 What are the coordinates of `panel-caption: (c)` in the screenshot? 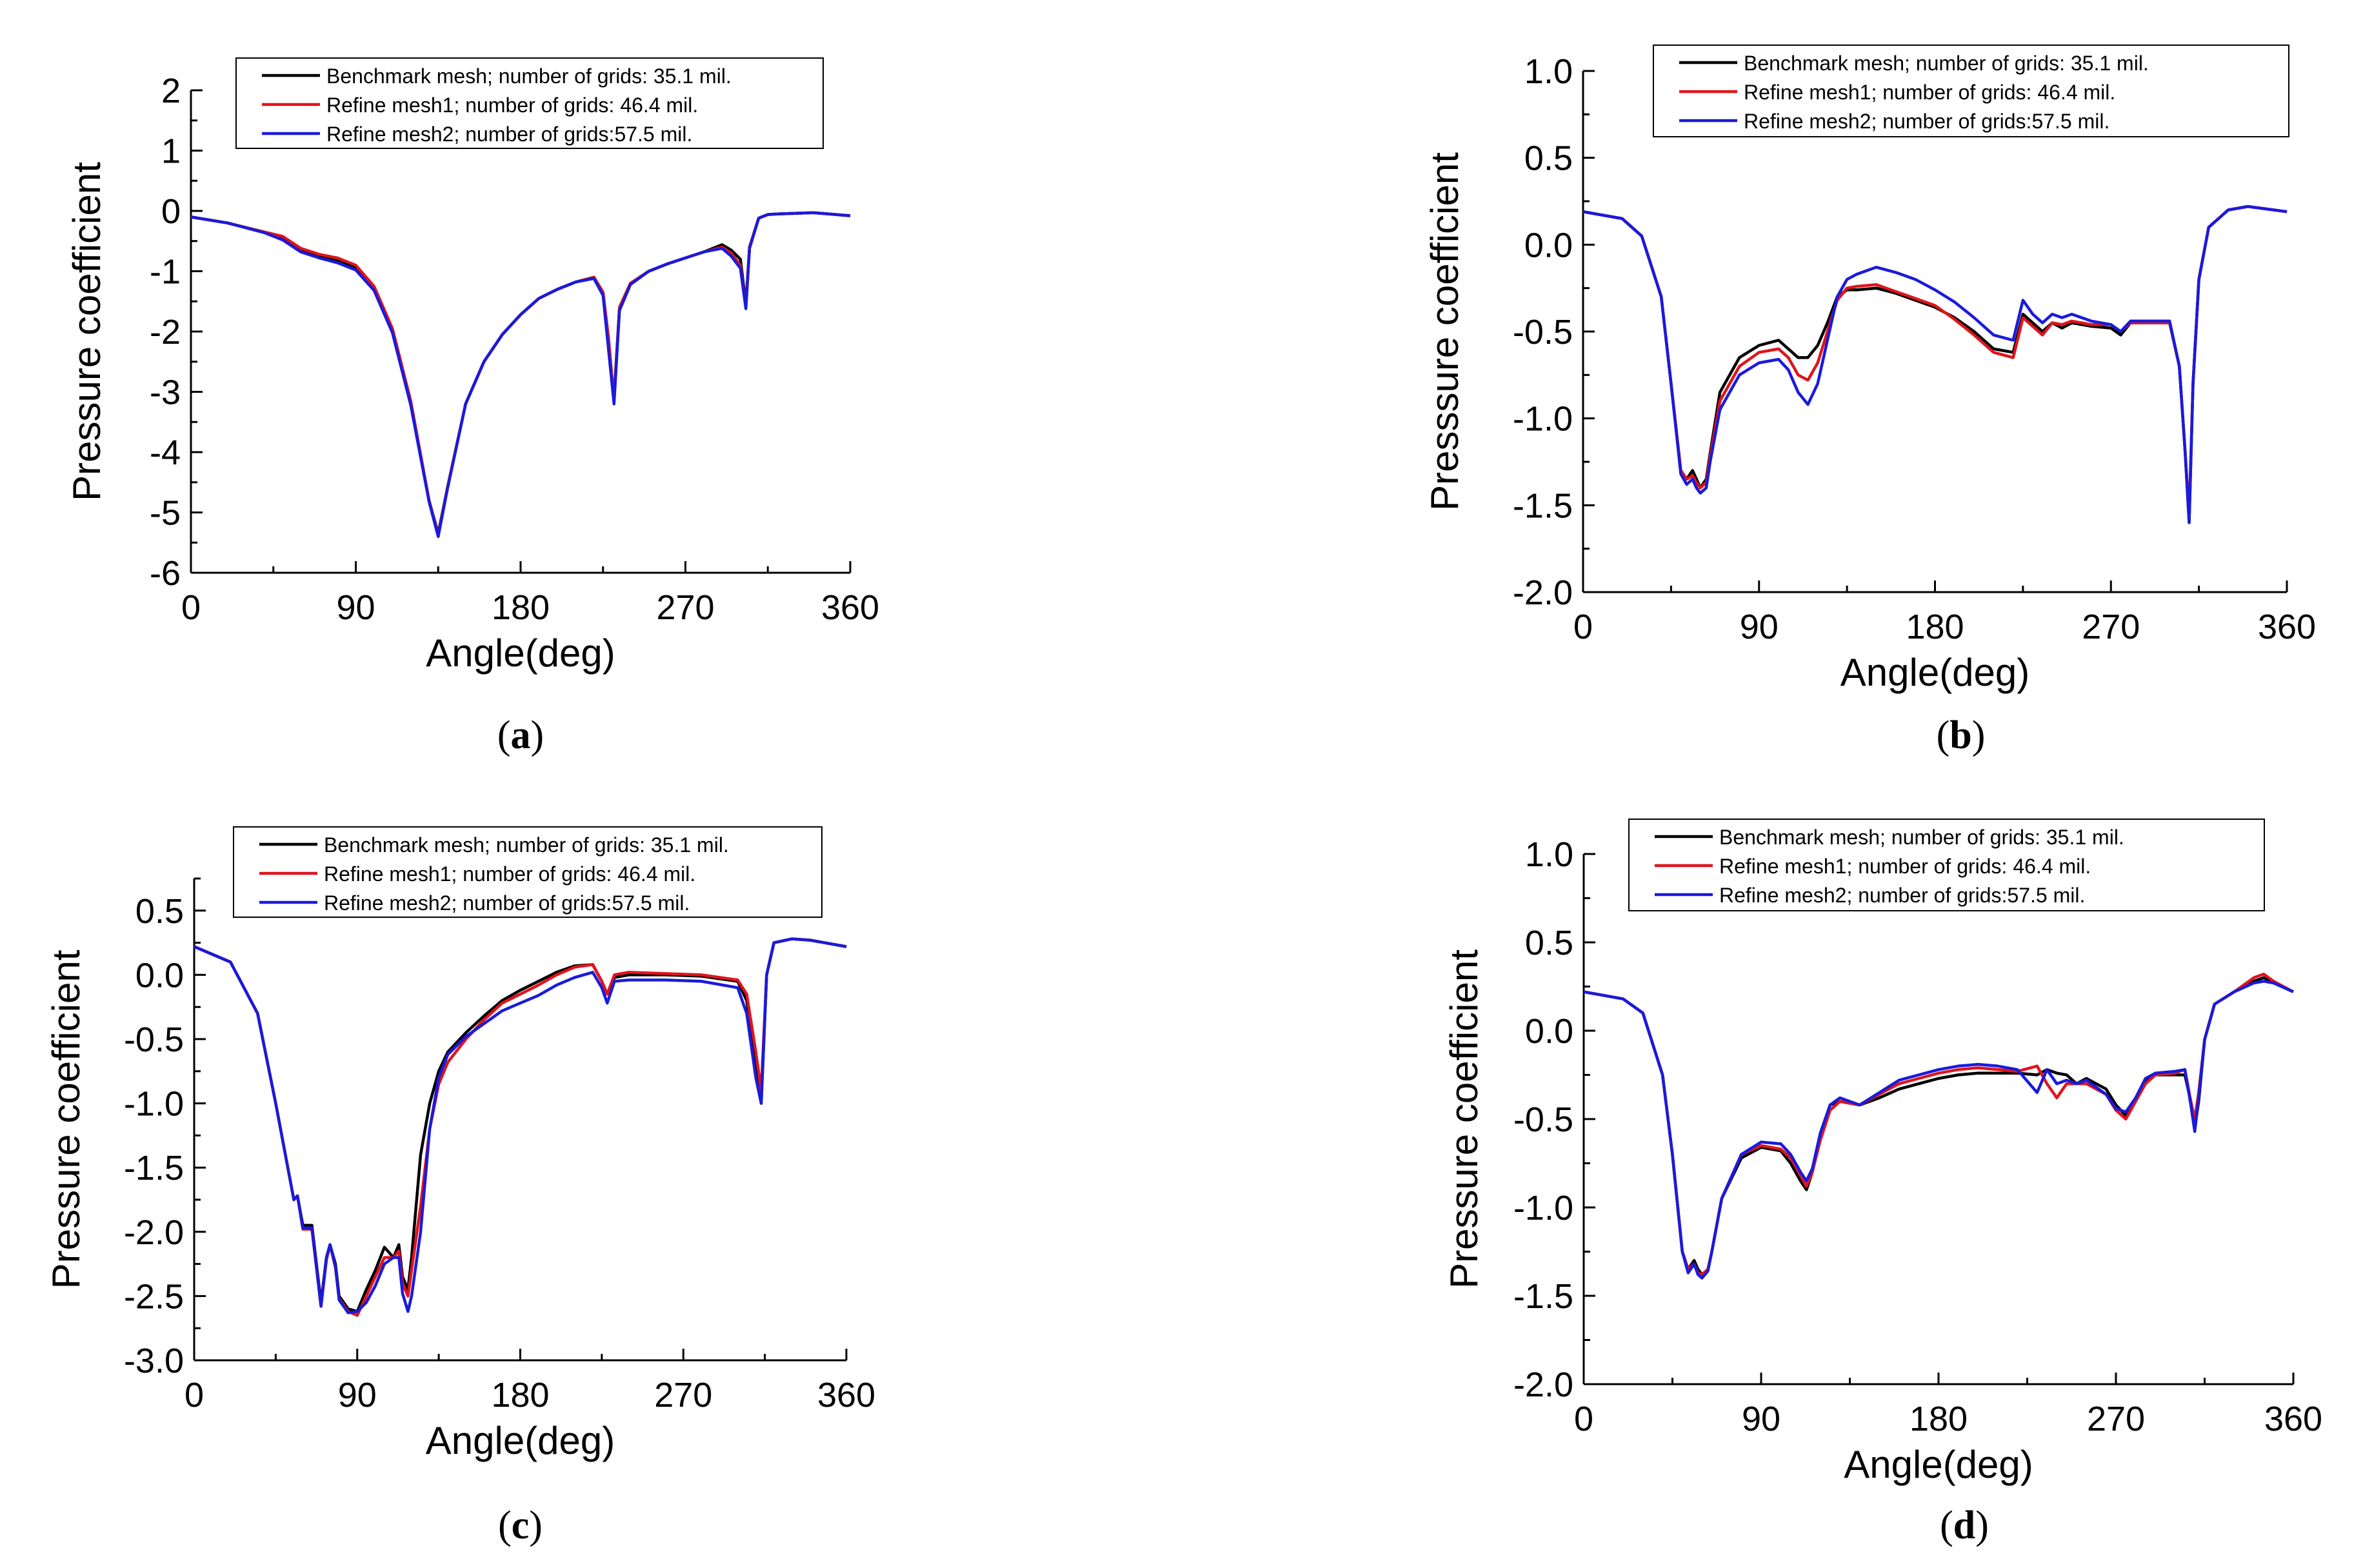 It's located at (520, 1525).